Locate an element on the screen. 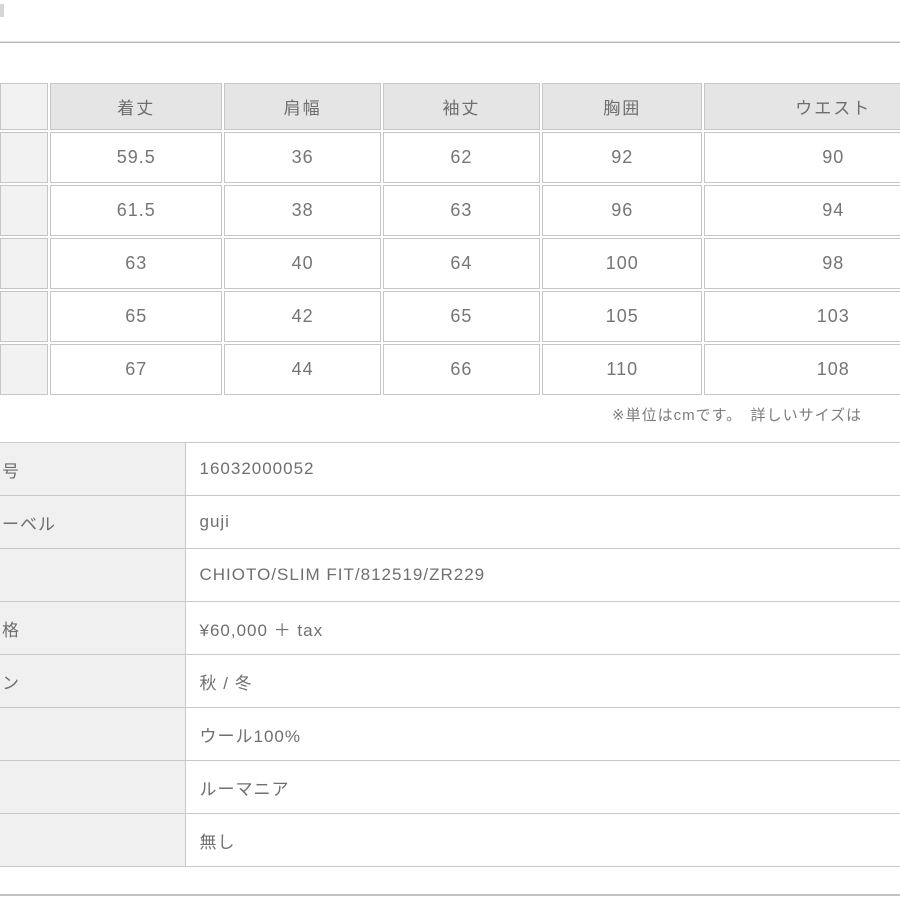 The width and height of the screenshot is (900, 900). size-table-header-cell-0: 着丈 is located at coordinates (136, 106).